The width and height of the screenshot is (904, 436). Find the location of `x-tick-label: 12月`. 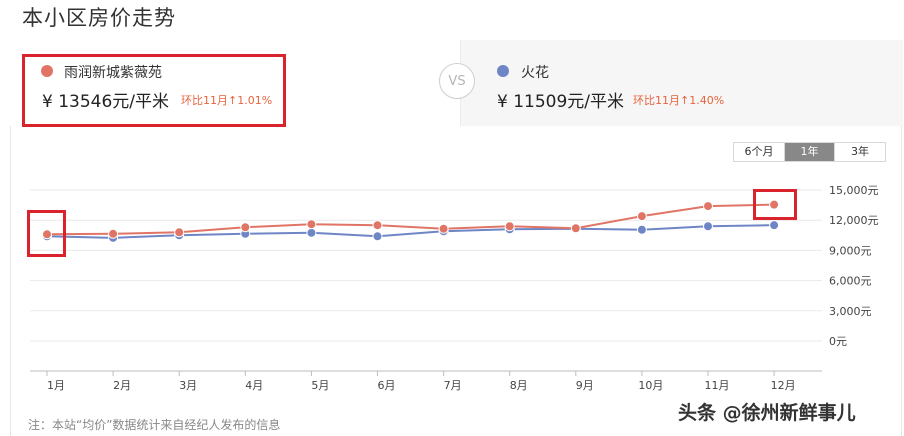

x-tick-label: 12月 is located at coordinates (783, 385).